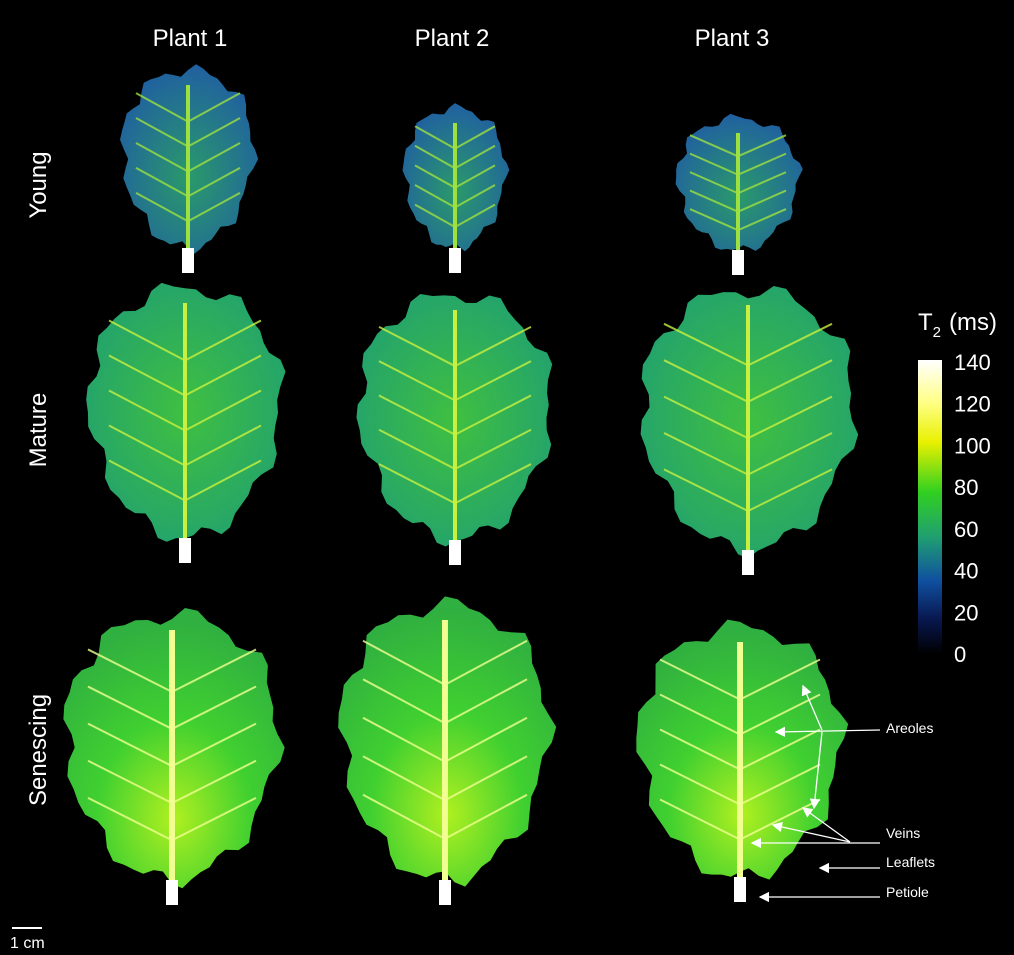 The height and width of the screenshot is (955, 1014). I want to click on colorbar-ticks: 140 120 100 80 60 40 20 0, so click(972, 508).